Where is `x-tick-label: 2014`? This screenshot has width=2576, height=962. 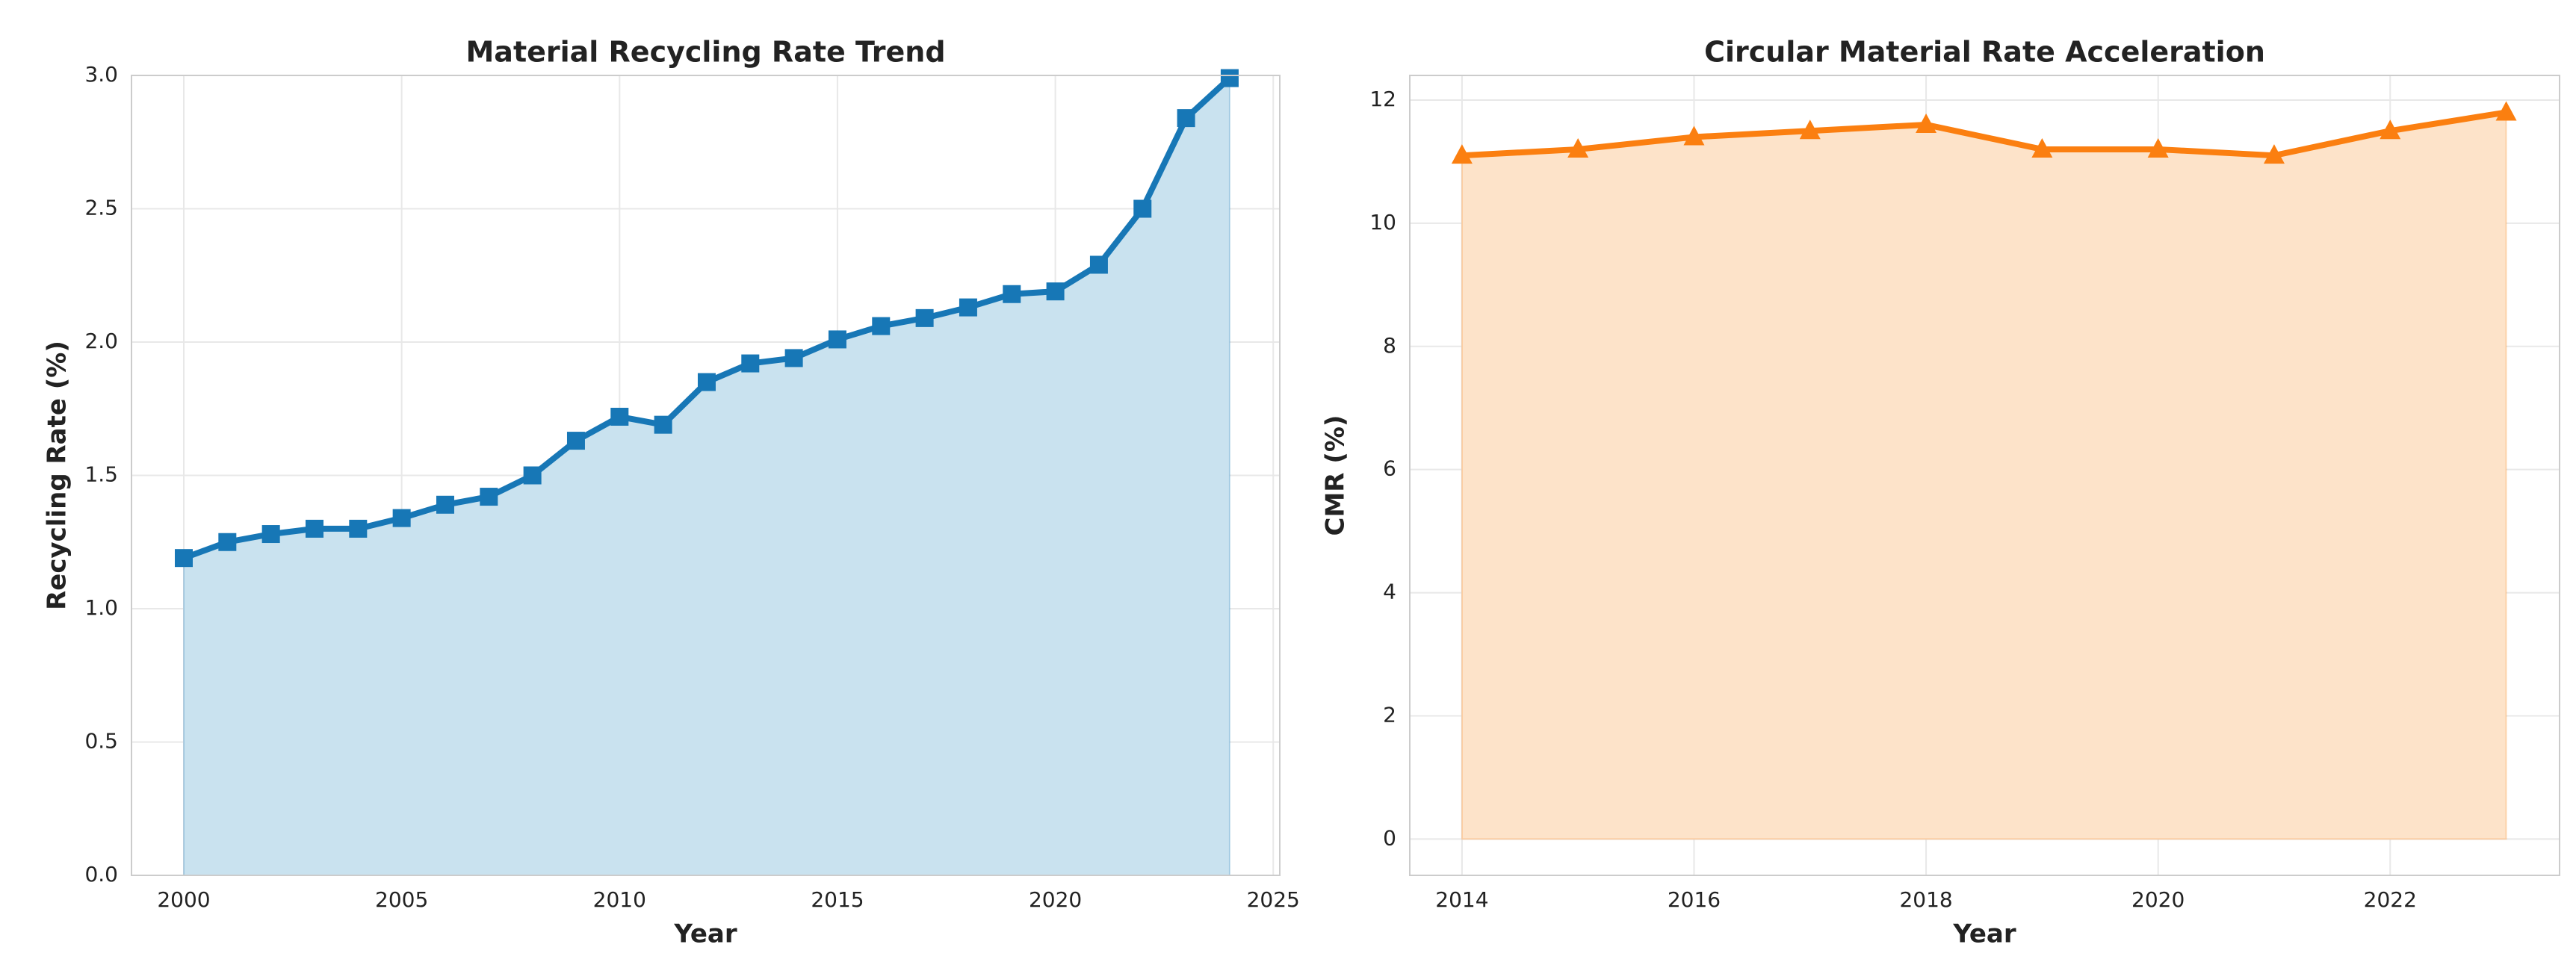
x-tick-label: 2014 is located at coordinates (1461, 900).